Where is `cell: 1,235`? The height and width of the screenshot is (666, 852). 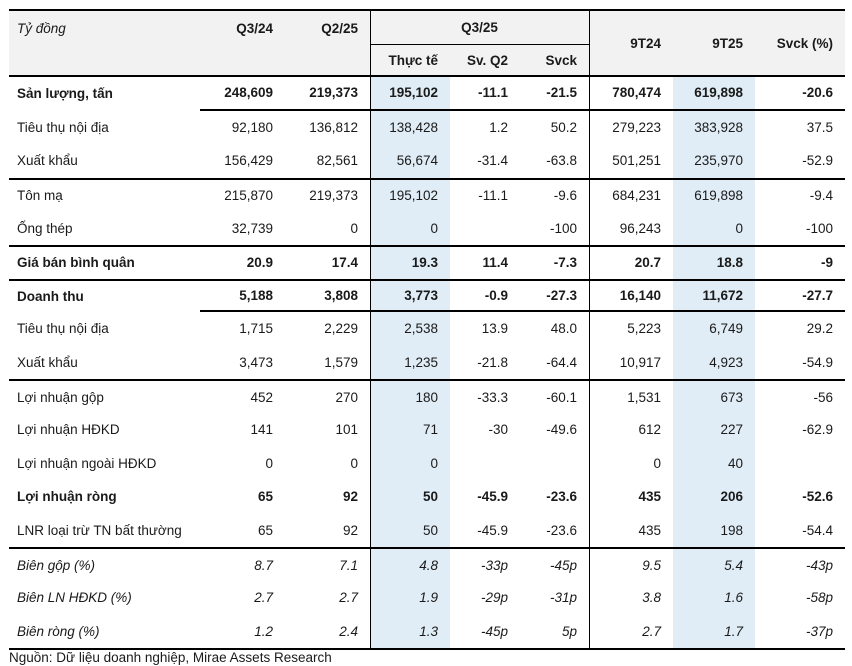
cell: 1,235 is located at coordinates (421, 363).